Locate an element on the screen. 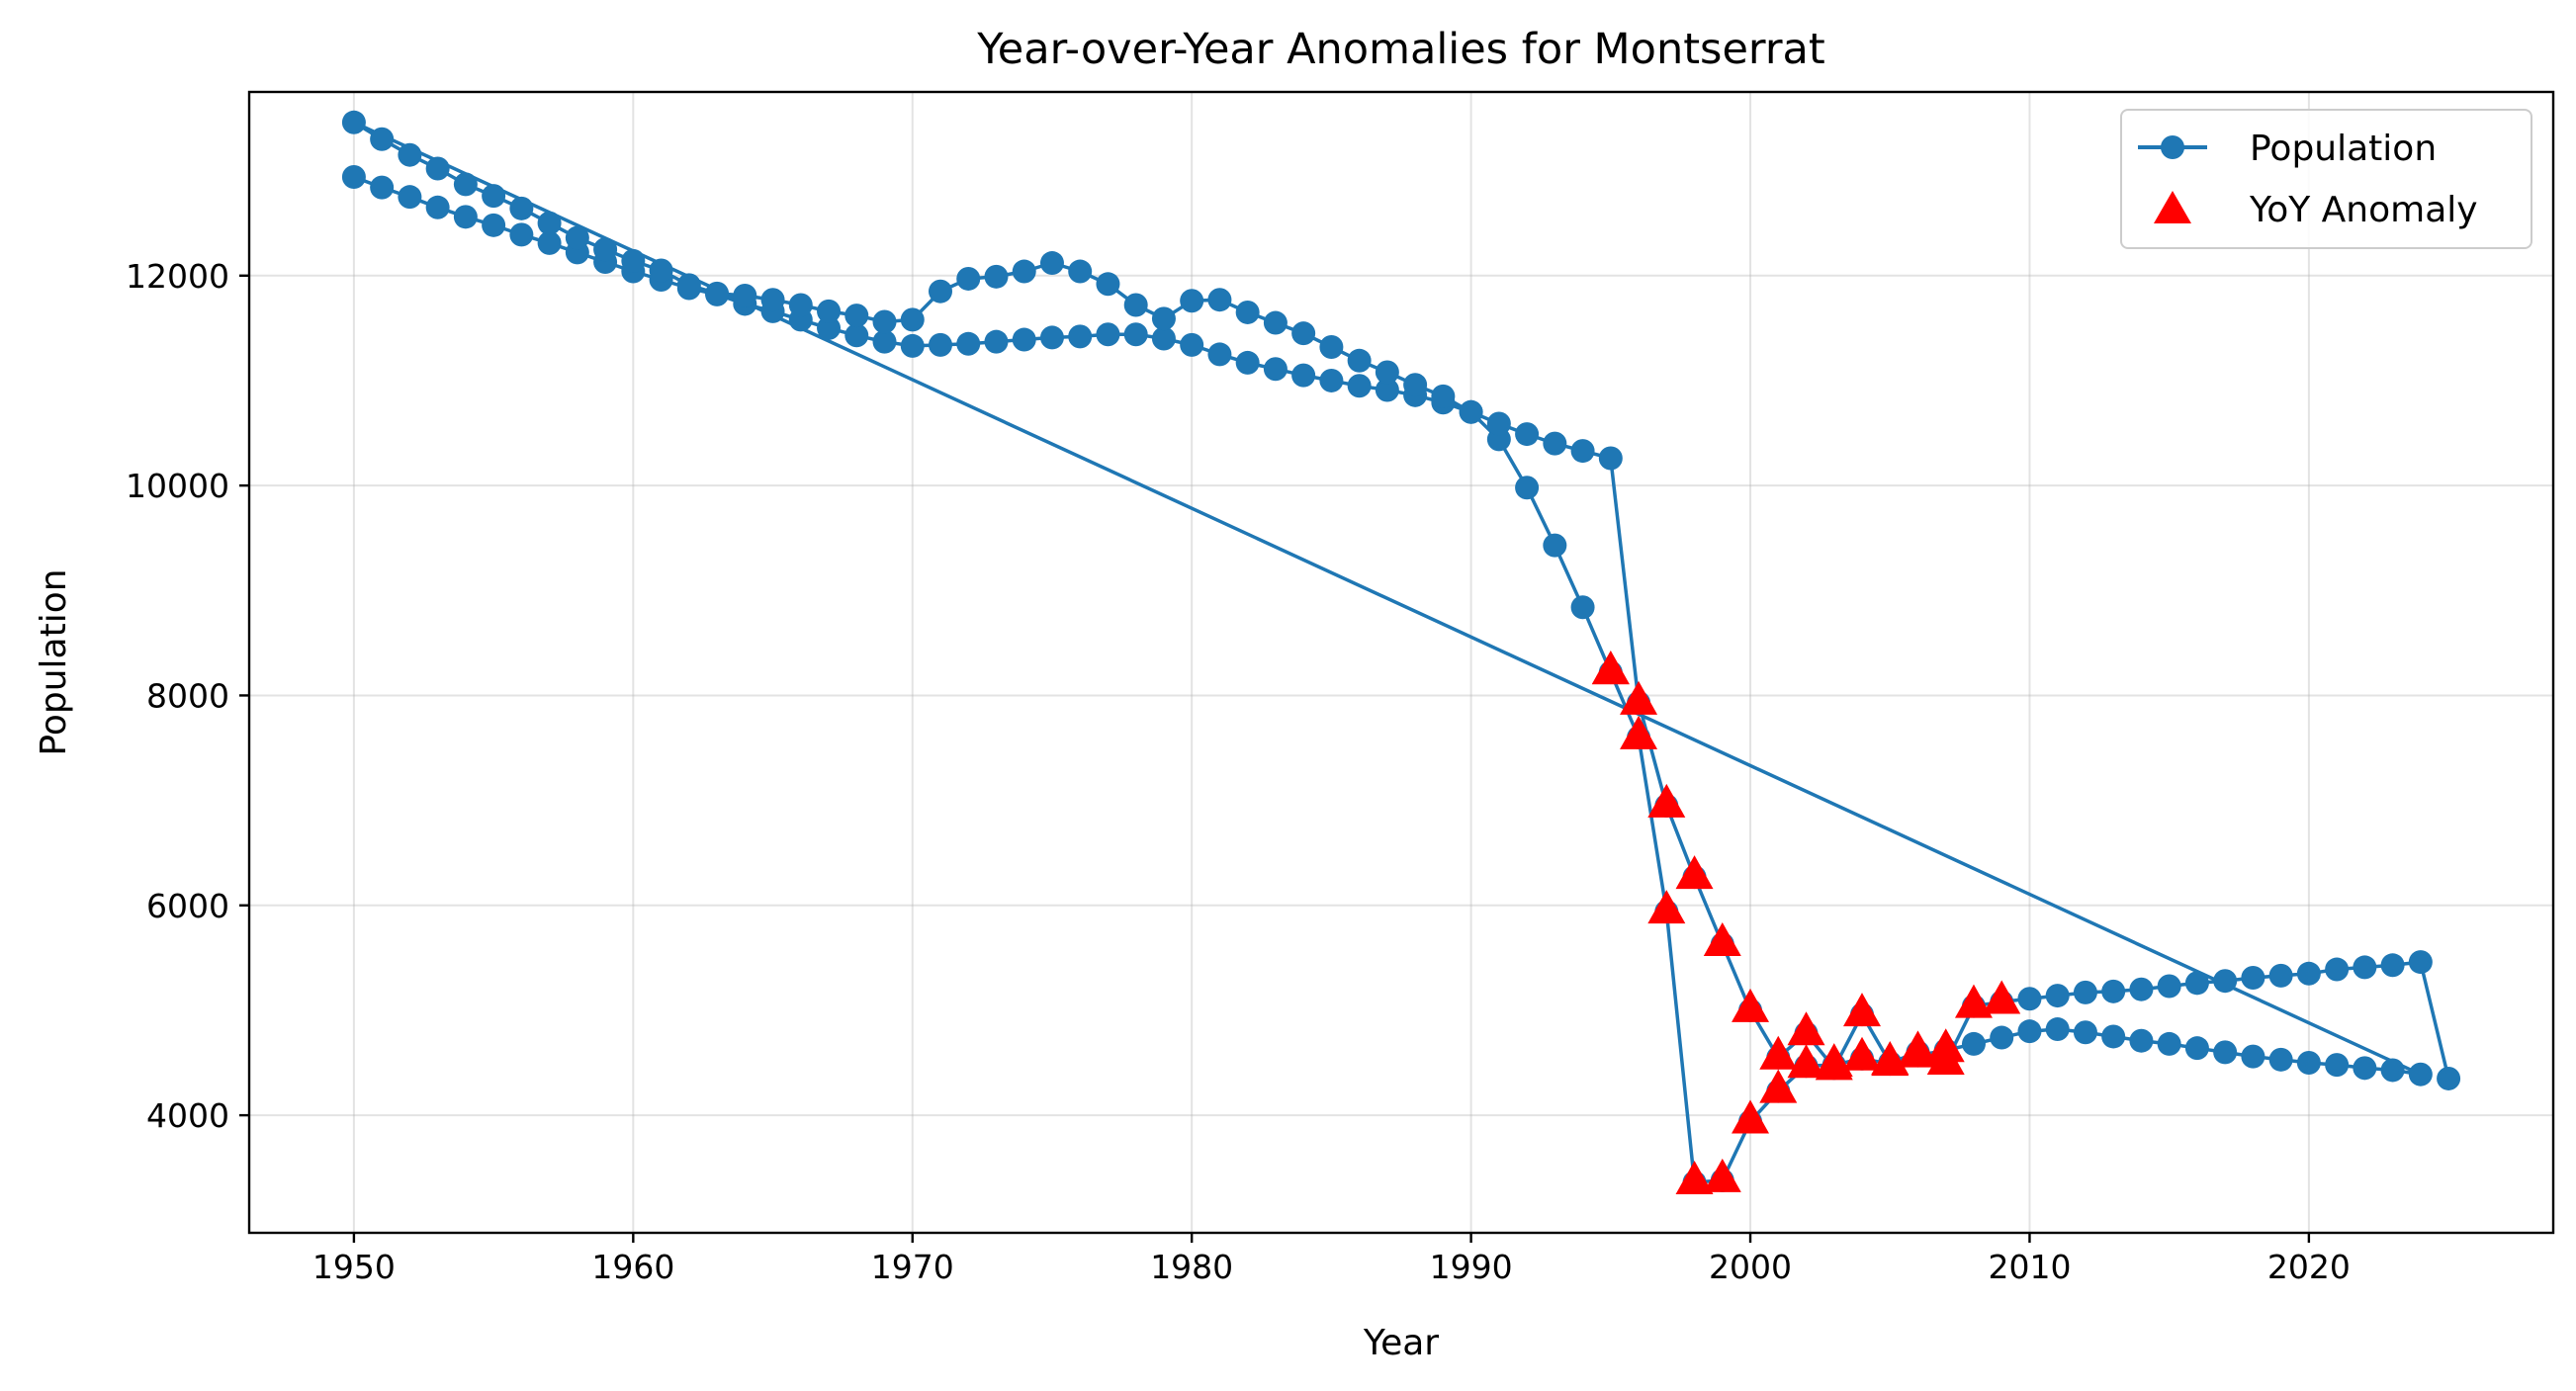 The image size is (2576, 1391). y-axis-title: Population is located at coordinates (54, 661).